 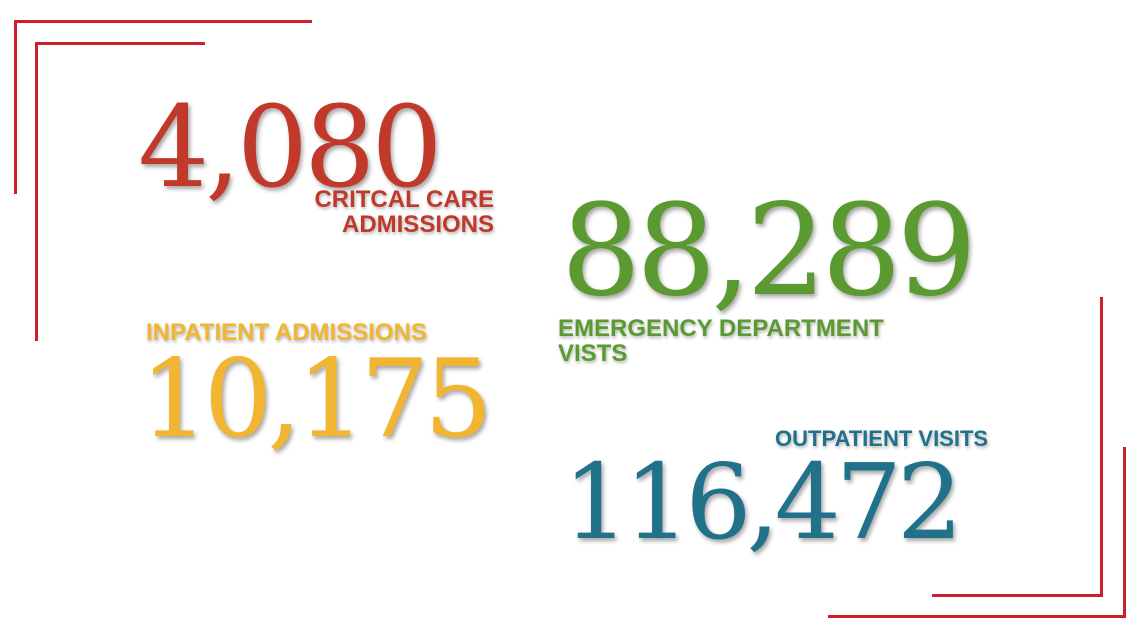 What do you see at coordinates (1017, 595) in the screenshot?
I see `frame-bottom-inner` at bounding box center [1017, 595].